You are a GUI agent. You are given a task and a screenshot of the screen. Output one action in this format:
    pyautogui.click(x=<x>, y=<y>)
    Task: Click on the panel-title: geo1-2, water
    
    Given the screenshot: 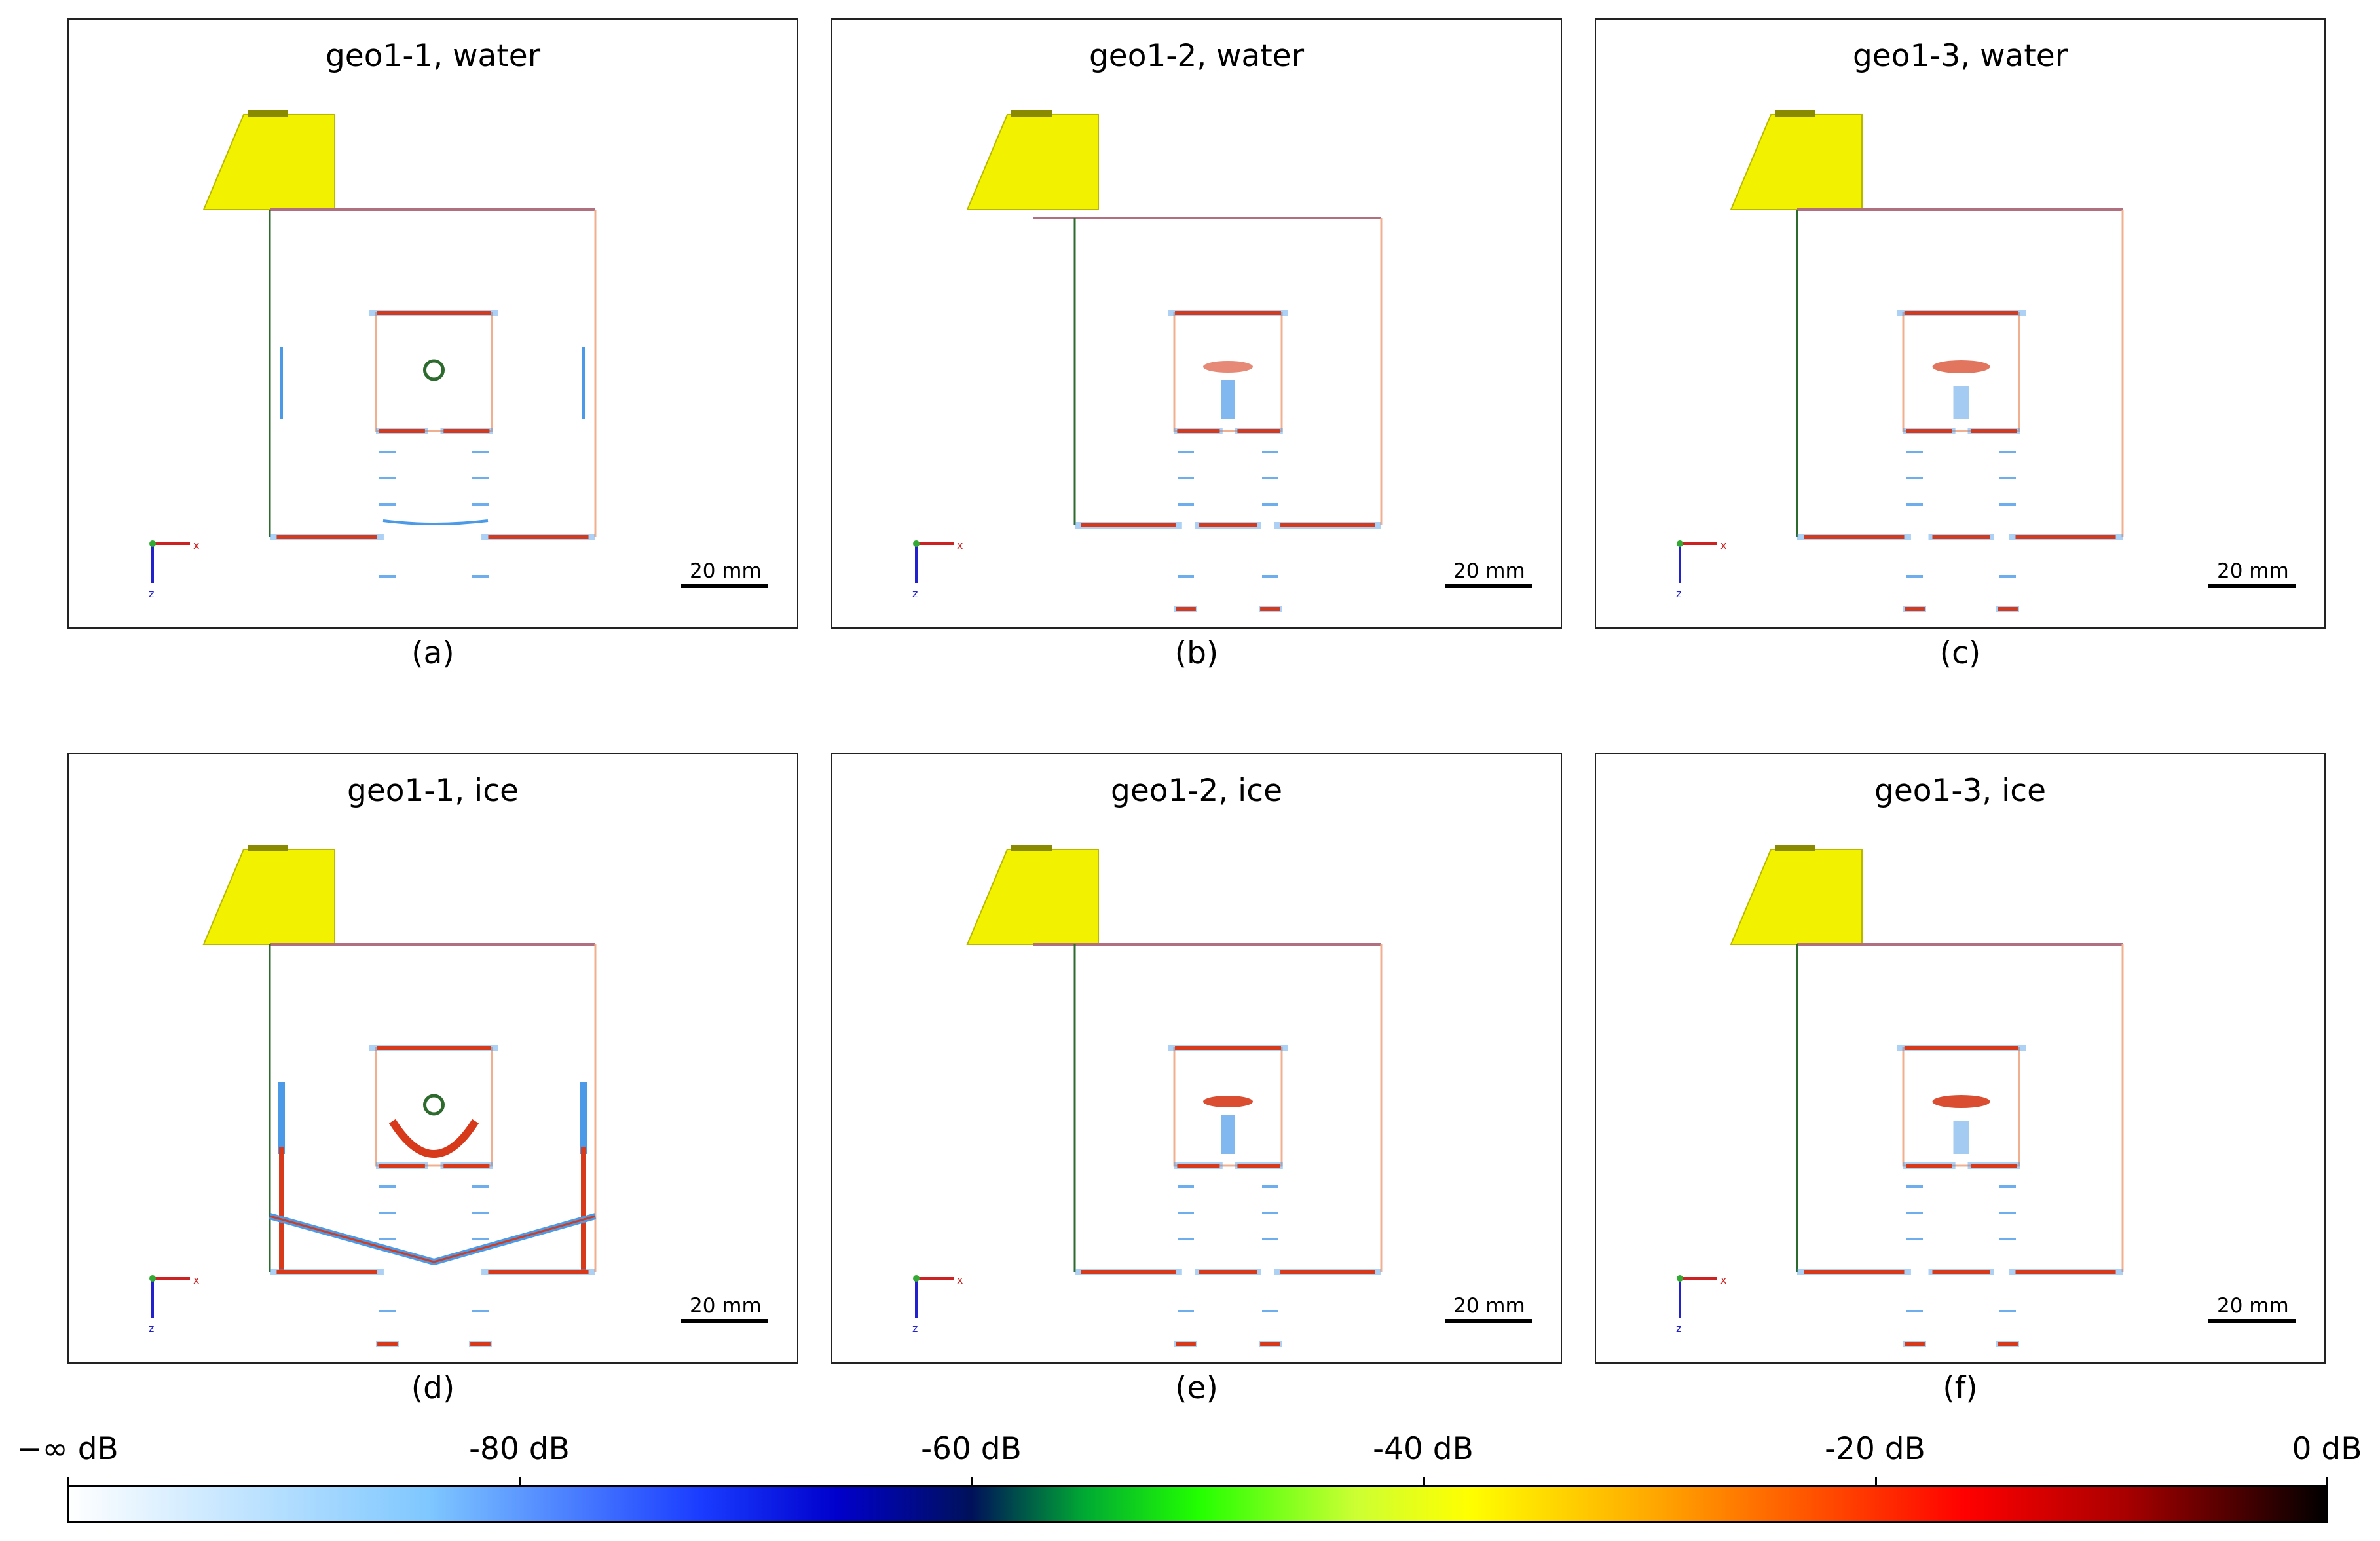 What is the action you would take?
    pyautogui.click(x=1196, y=56)
    